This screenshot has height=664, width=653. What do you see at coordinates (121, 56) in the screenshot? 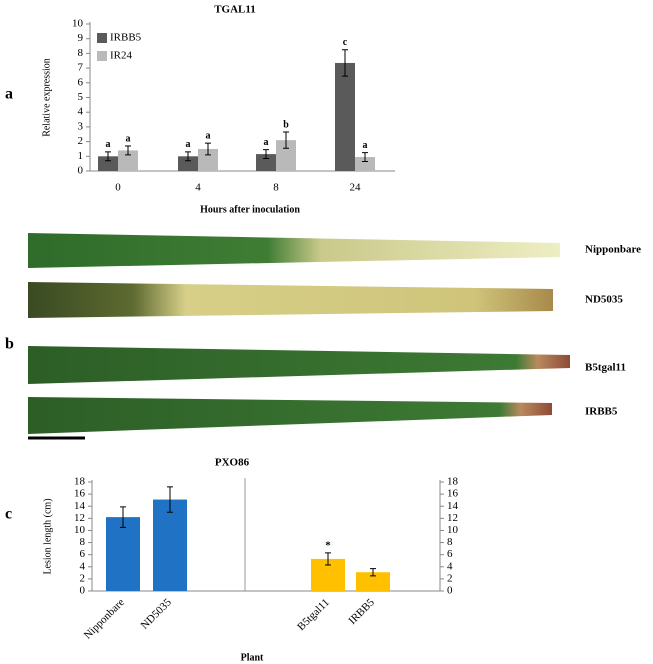
I see `legend-label: IR24` at bounding box center [121, 56].